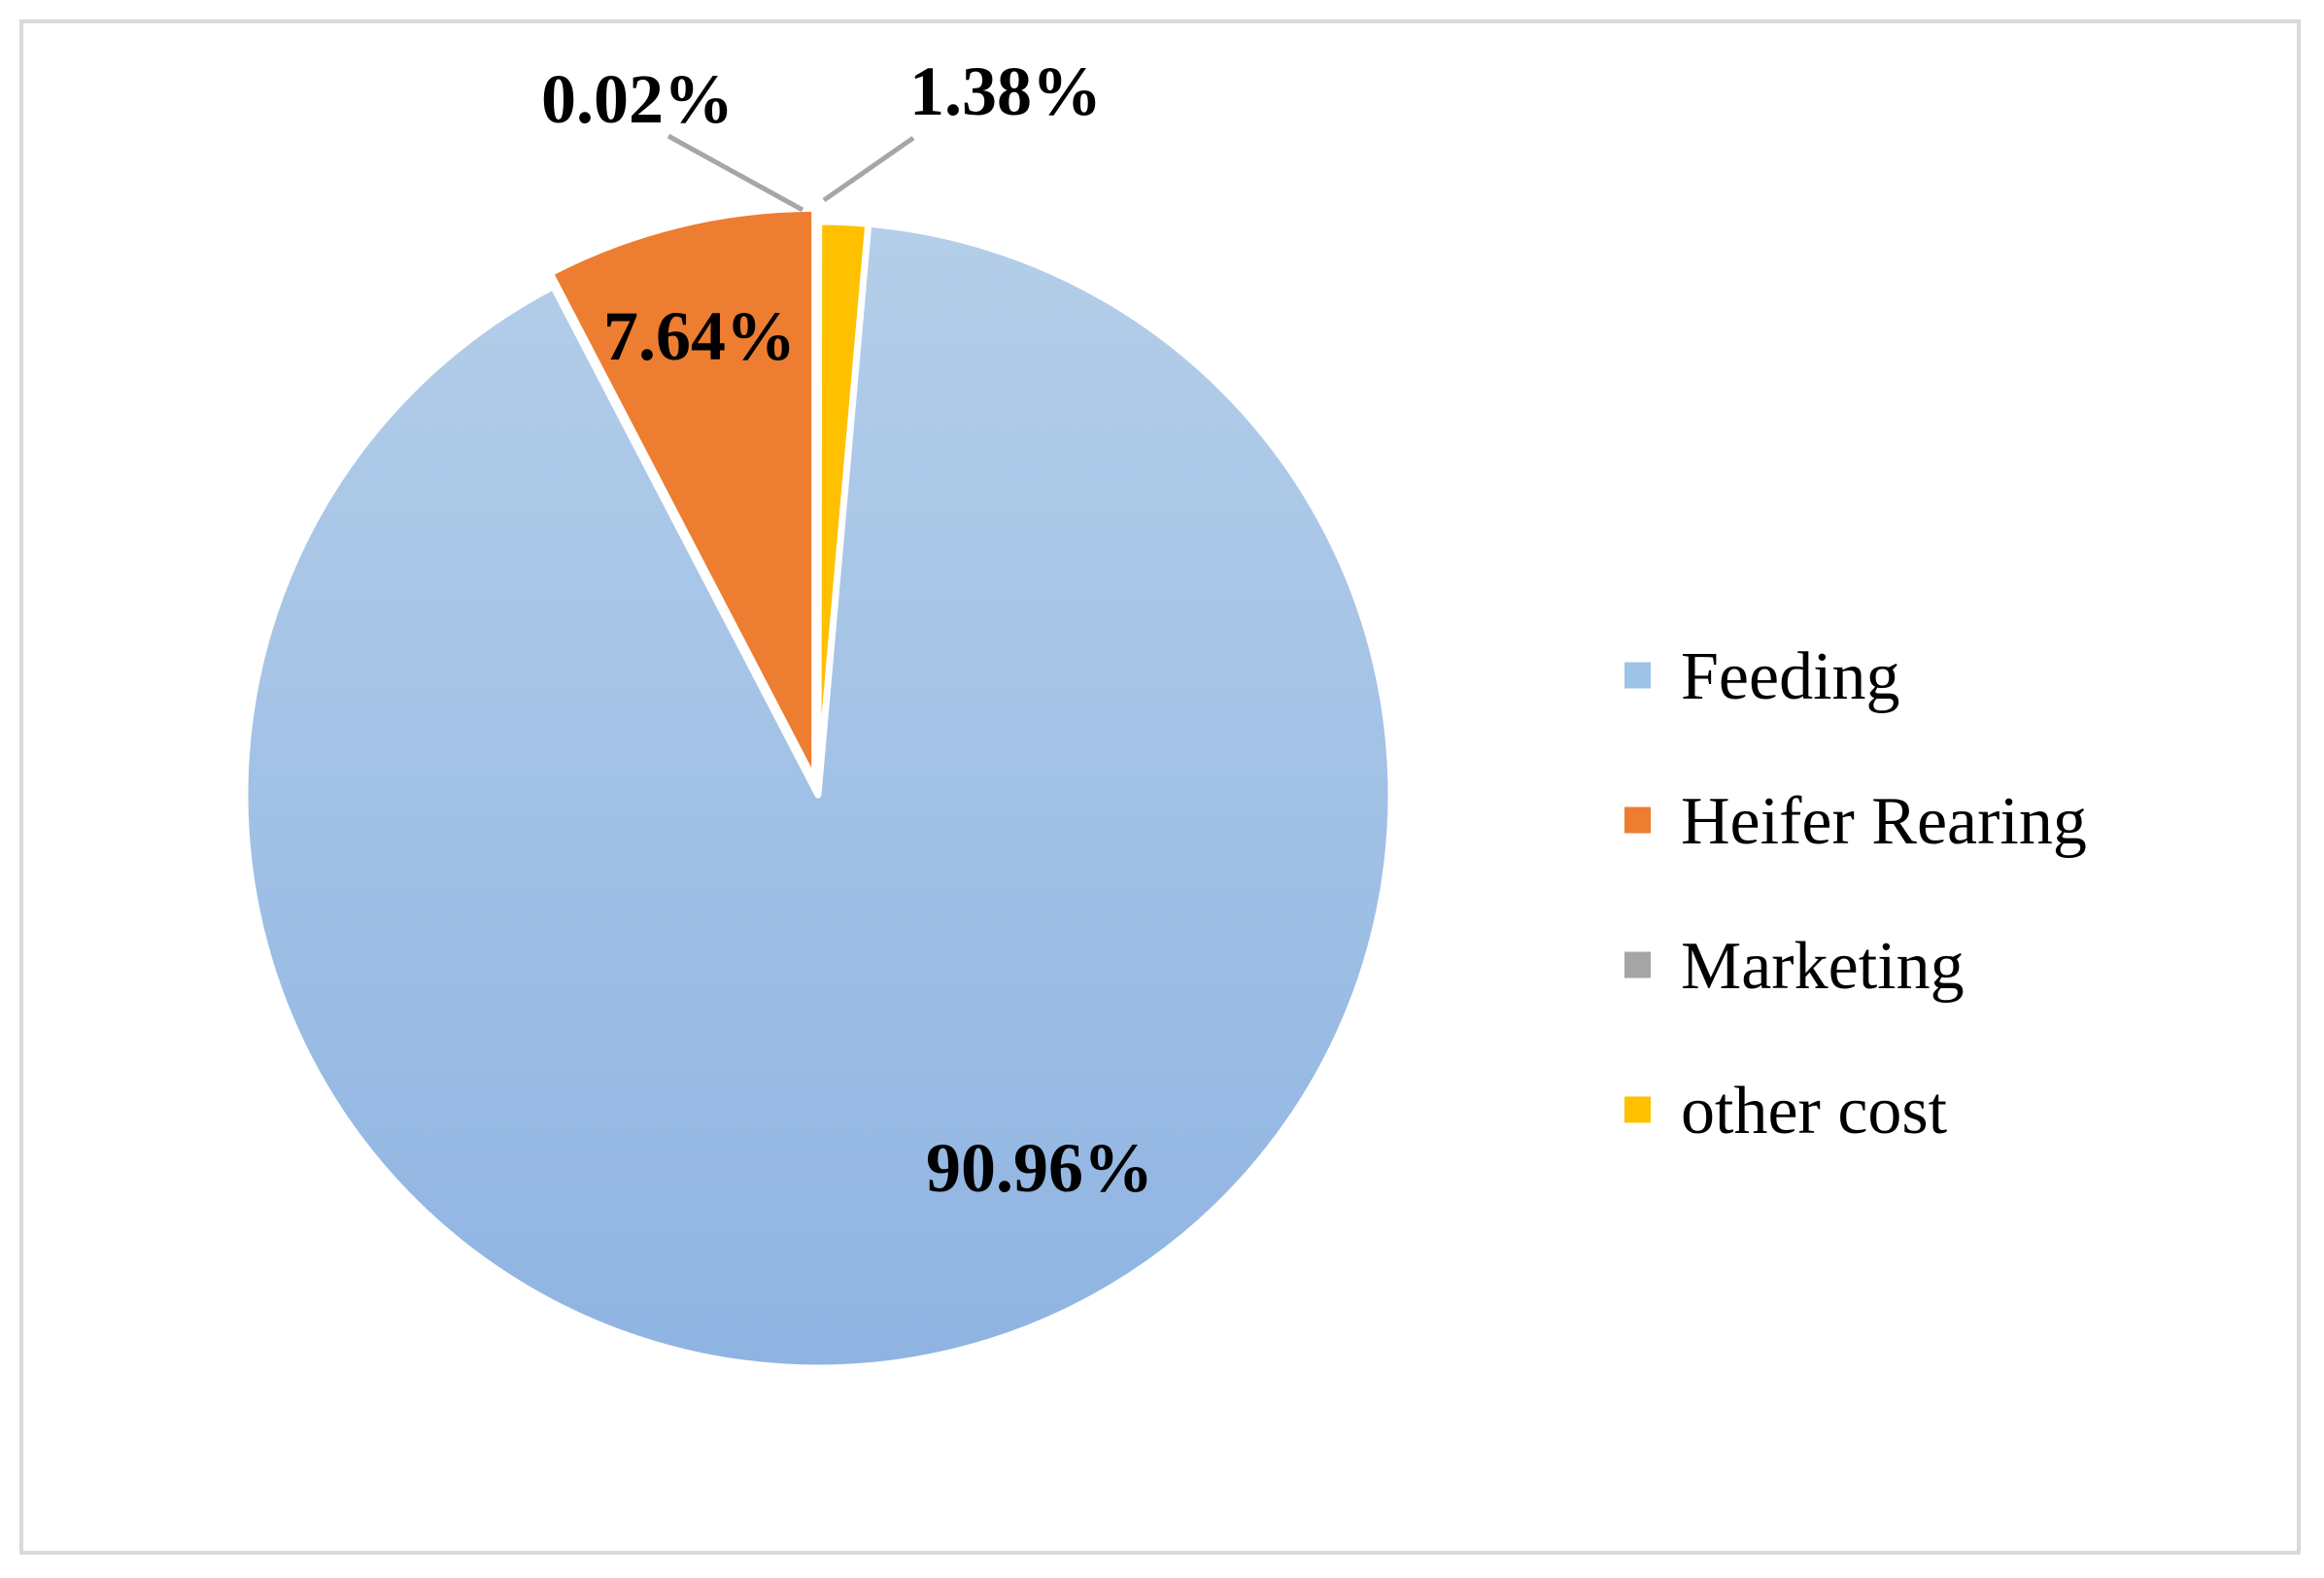 The image size is (2324, 1578). Describe the element at coordinates (1638, 964) in the screenshot. I see `legend-swatch-marketing` at that location.